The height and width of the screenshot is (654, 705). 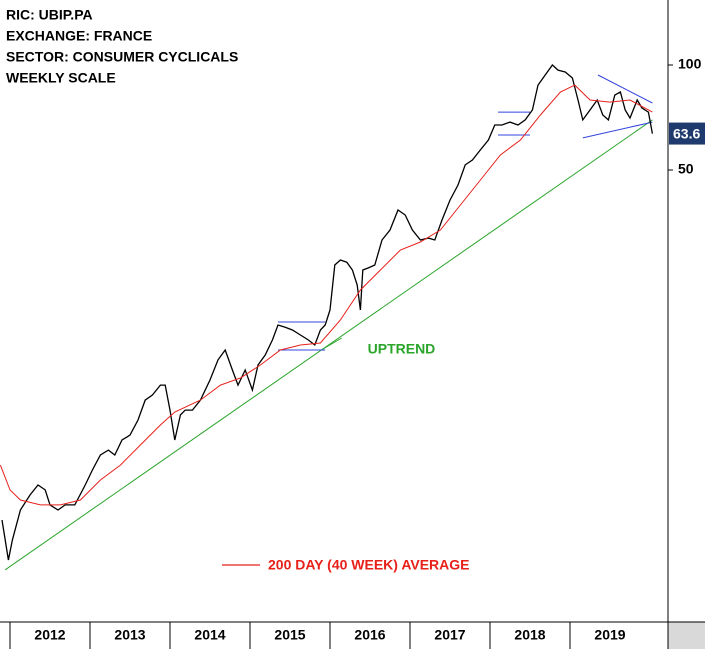 I want to click on header-line: SECTOR: CONSUMER CYCLICALS, so click(x=122, y=57).